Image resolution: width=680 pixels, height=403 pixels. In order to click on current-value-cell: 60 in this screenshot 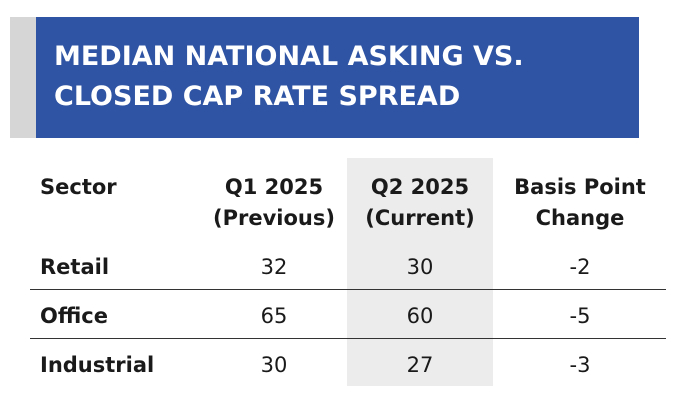, I will do `click(420, 316)`.